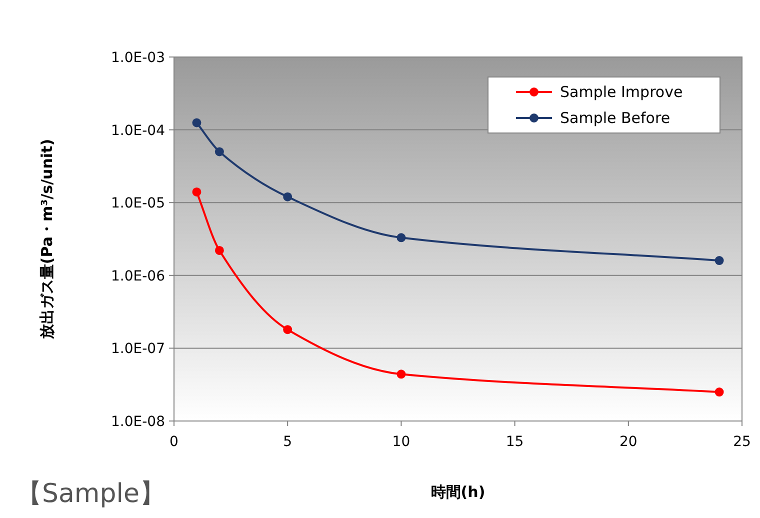 The width and height of the screenshot is (760, 518). I want to click on x-tick-label: 10, so click(401, 442).